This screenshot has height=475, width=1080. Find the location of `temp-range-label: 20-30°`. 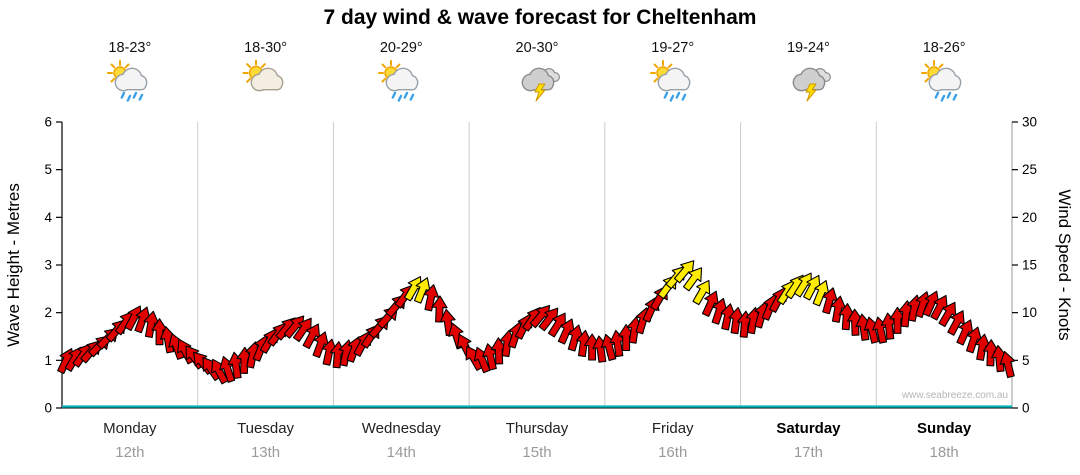

temp-range-label: 20-30° is located at coordinates (537, 48).